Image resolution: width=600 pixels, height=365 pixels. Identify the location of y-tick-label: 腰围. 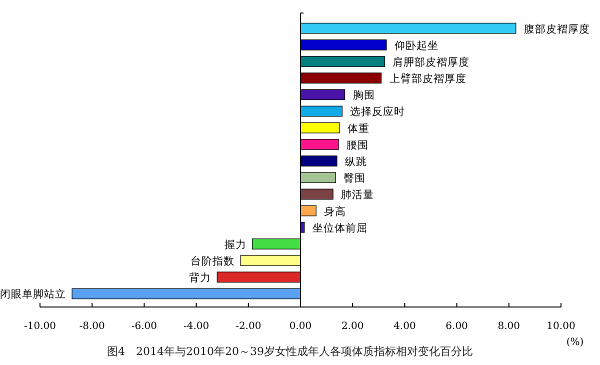
(357, 145).